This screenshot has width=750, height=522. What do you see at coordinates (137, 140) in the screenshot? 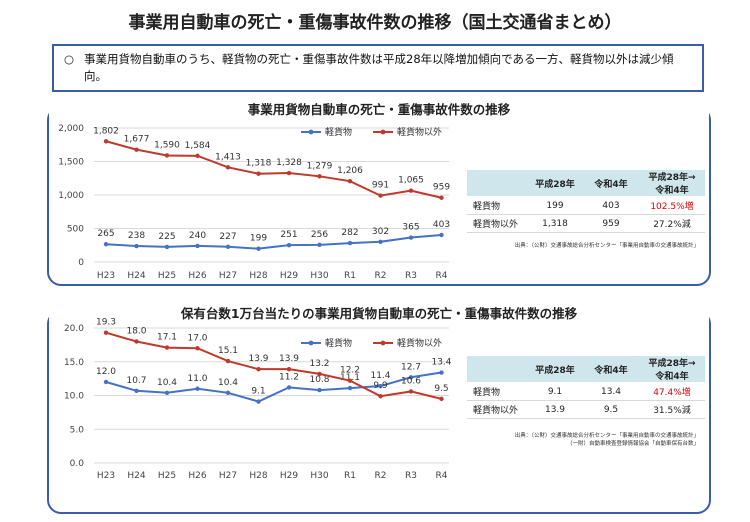
I see `data-label: 1,677` at bounding box center [137, 140].